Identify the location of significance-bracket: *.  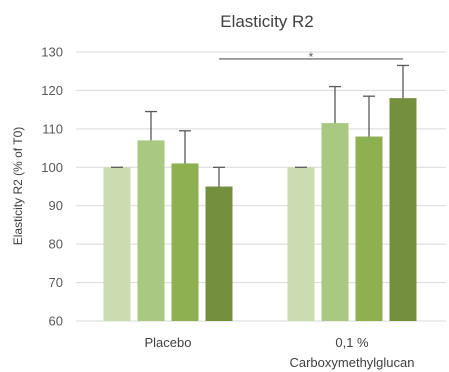
(311, 57).